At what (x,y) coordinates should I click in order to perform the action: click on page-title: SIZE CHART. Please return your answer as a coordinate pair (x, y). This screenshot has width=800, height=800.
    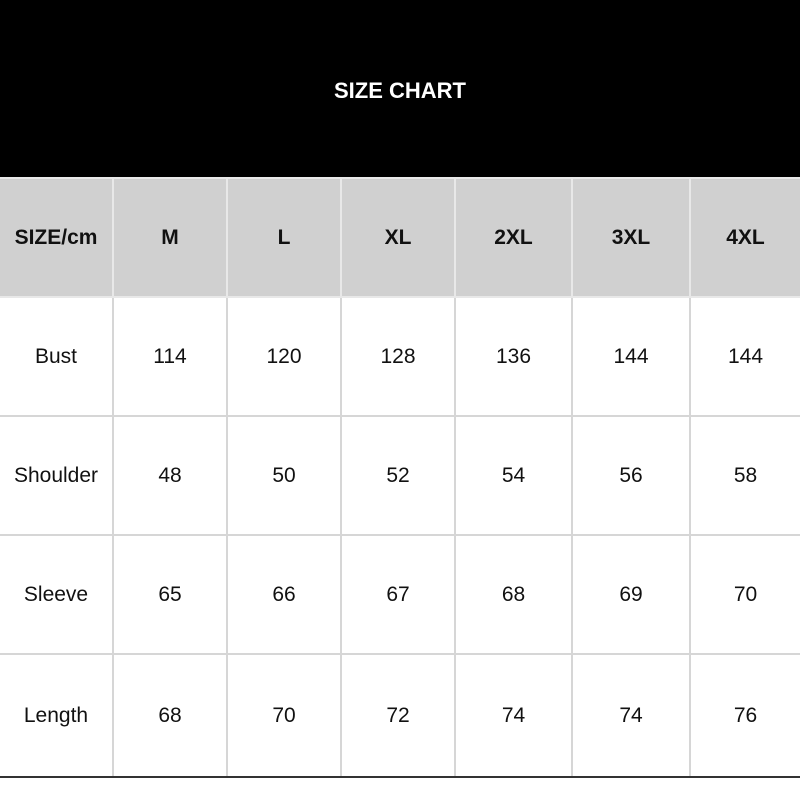
    Looking at the image, I should click on (400, 90).